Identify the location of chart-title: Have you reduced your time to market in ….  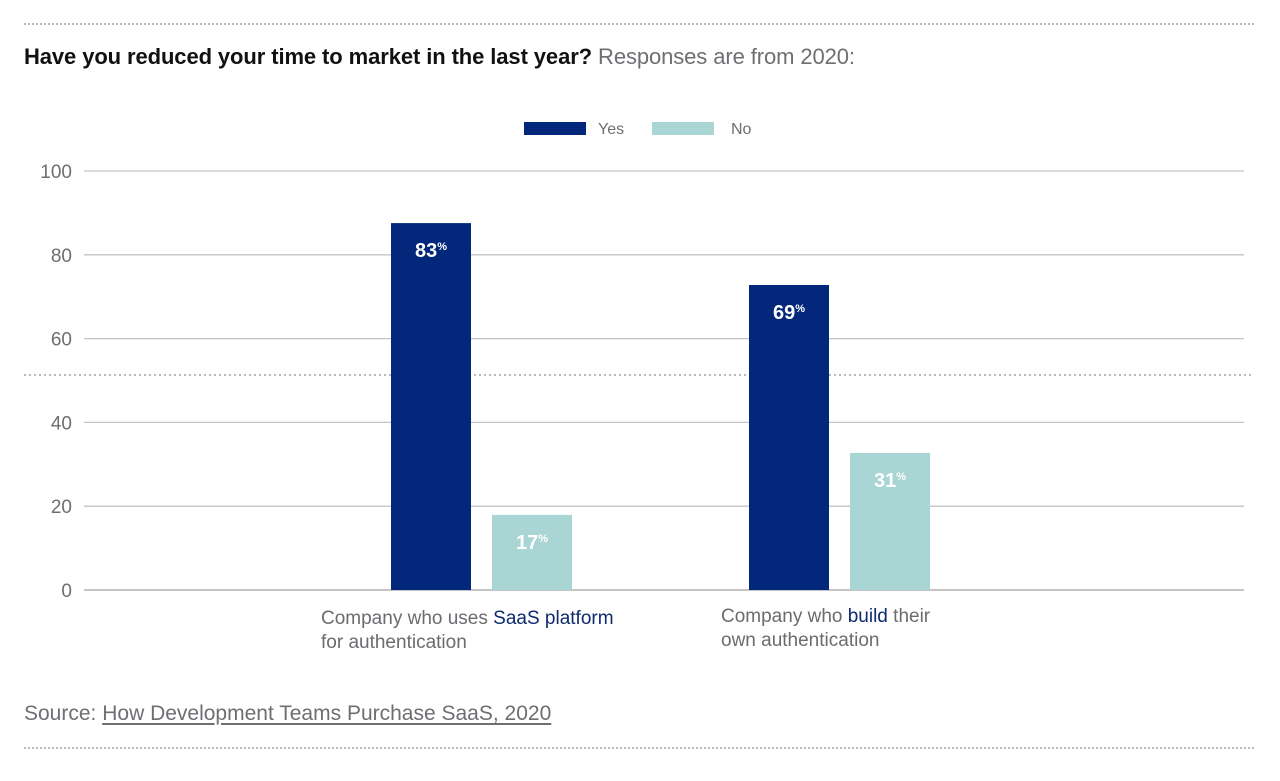
(439, 57).